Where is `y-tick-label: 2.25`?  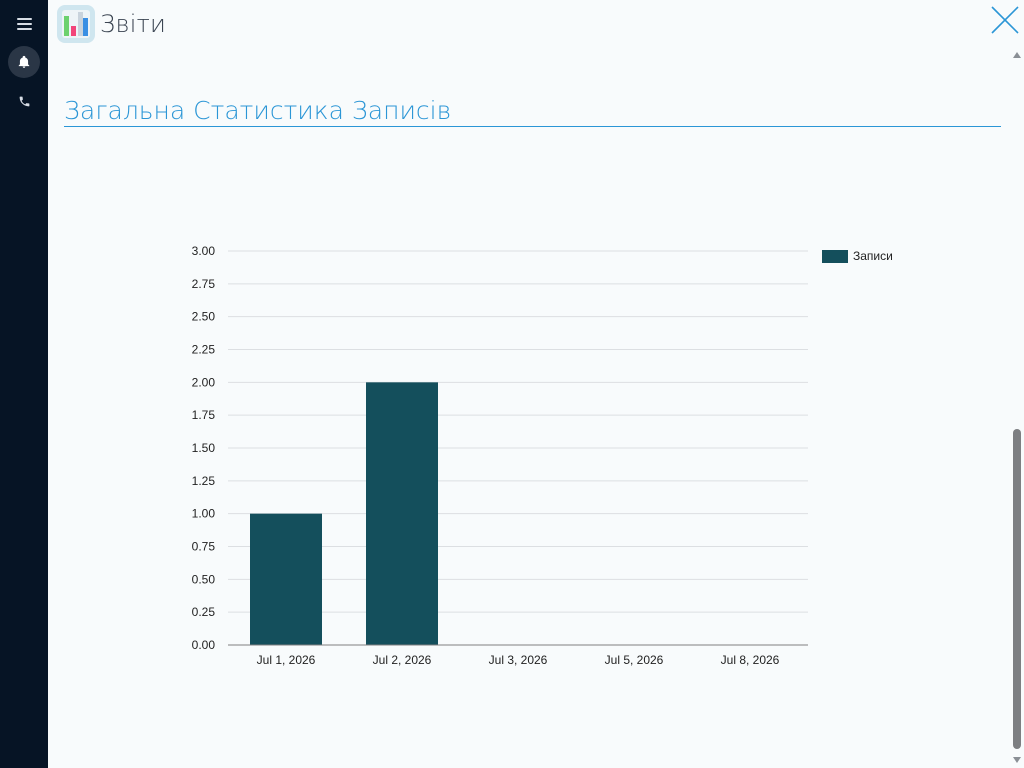
y-tick-label: 2.25 is located at coordinates (204, 350).